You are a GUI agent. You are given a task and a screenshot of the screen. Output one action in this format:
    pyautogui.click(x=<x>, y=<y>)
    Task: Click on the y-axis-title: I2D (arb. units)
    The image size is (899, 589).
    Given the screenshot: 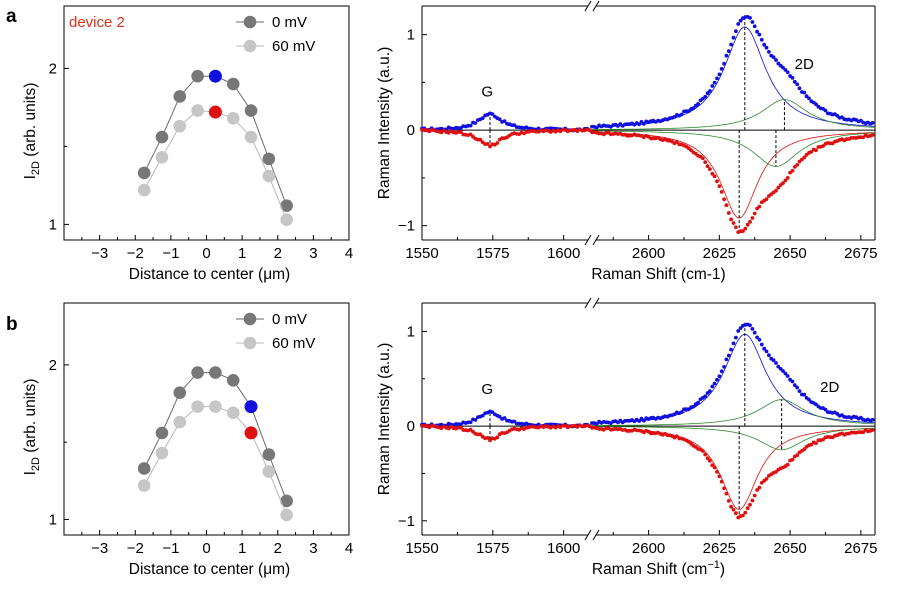 What is the action you would take?
    pyautogui.click(x=32, y=427)
    